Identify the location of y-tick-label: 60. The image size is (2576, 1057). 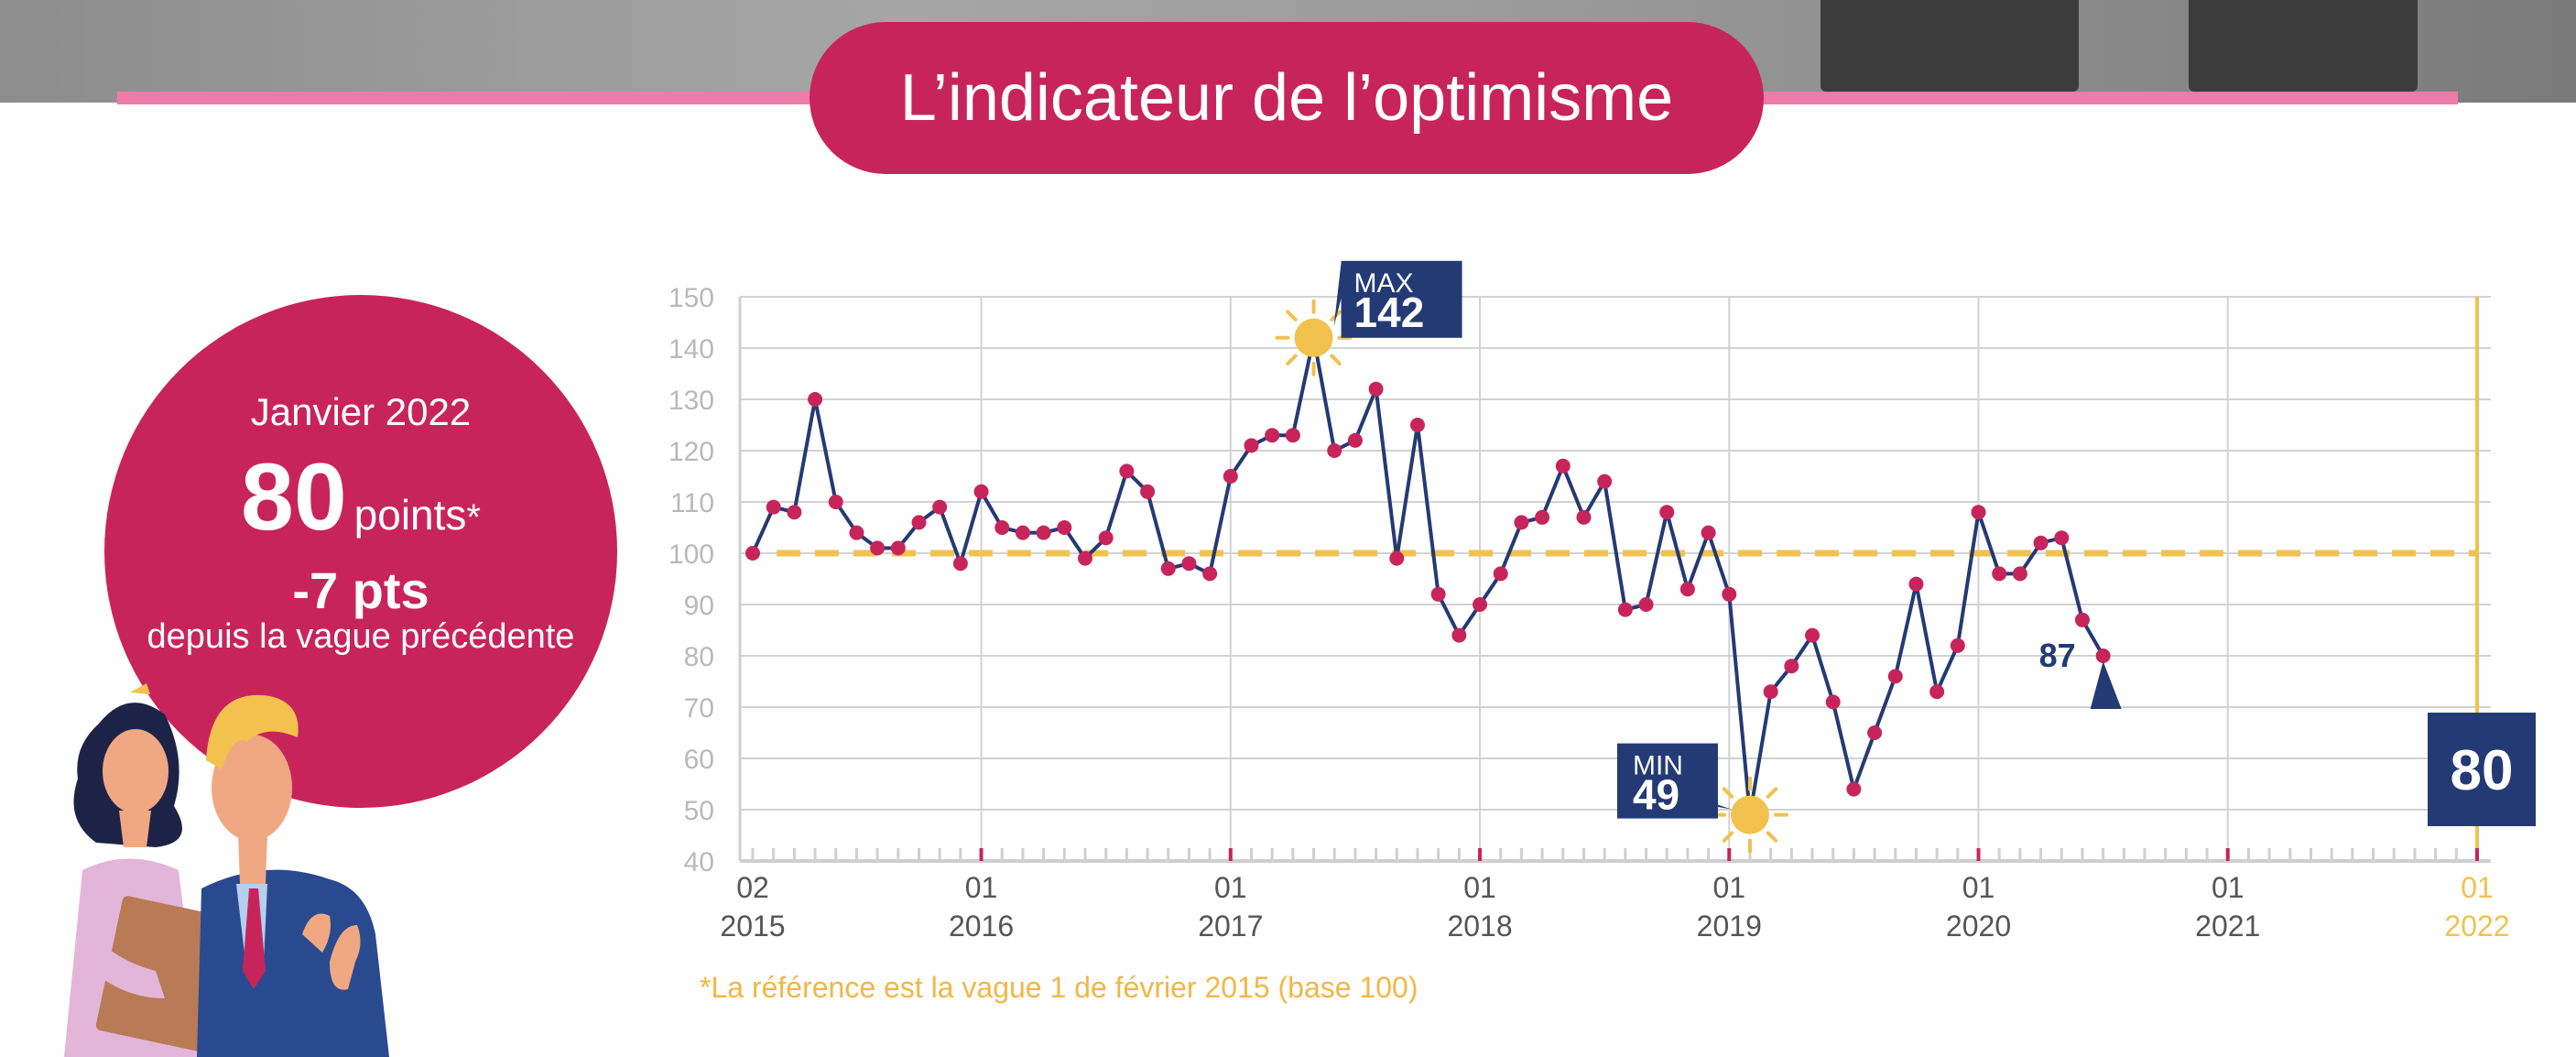
(699, 760).